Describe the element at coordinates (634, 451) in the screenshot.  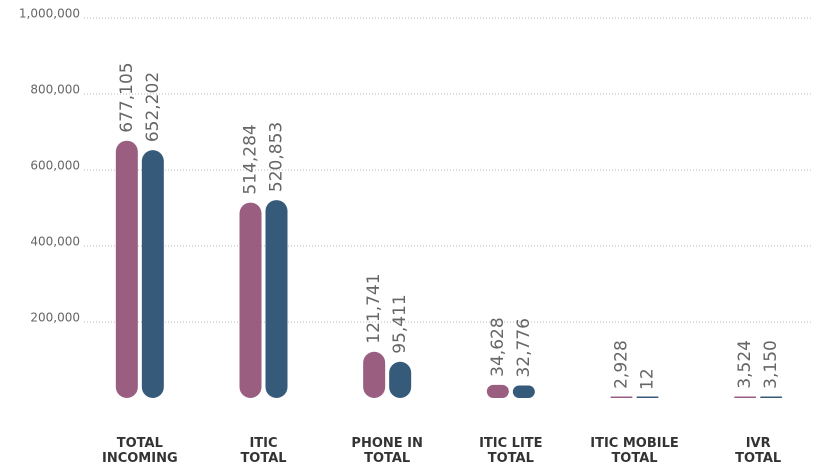
I see `x-tick-label: ITIC MOBILE TOTAL` at that location.